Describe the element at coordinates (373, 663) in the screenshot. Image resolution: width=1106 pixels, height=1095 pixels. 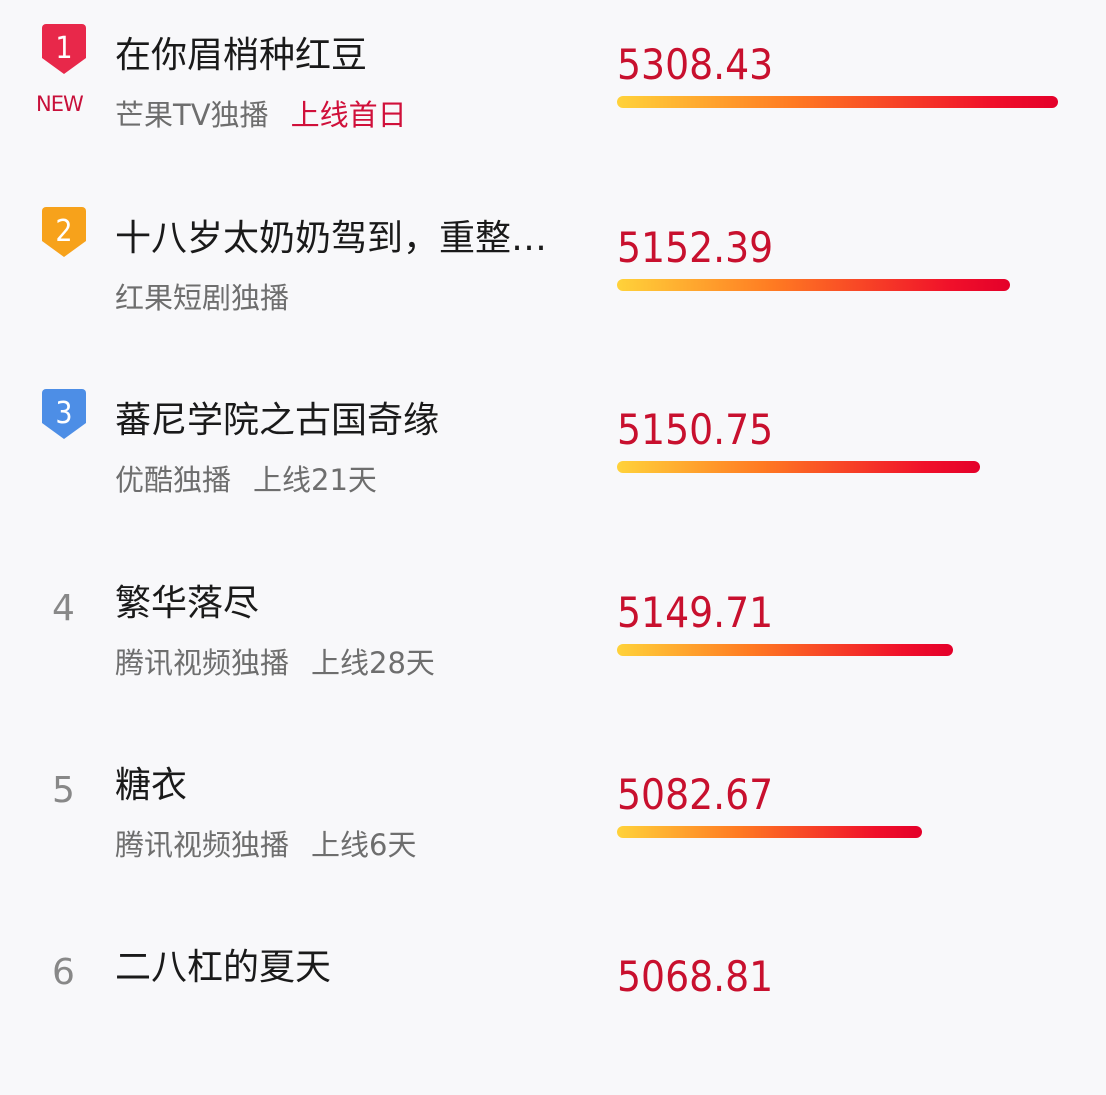
I see `online-duration: 上线28天` at that location.